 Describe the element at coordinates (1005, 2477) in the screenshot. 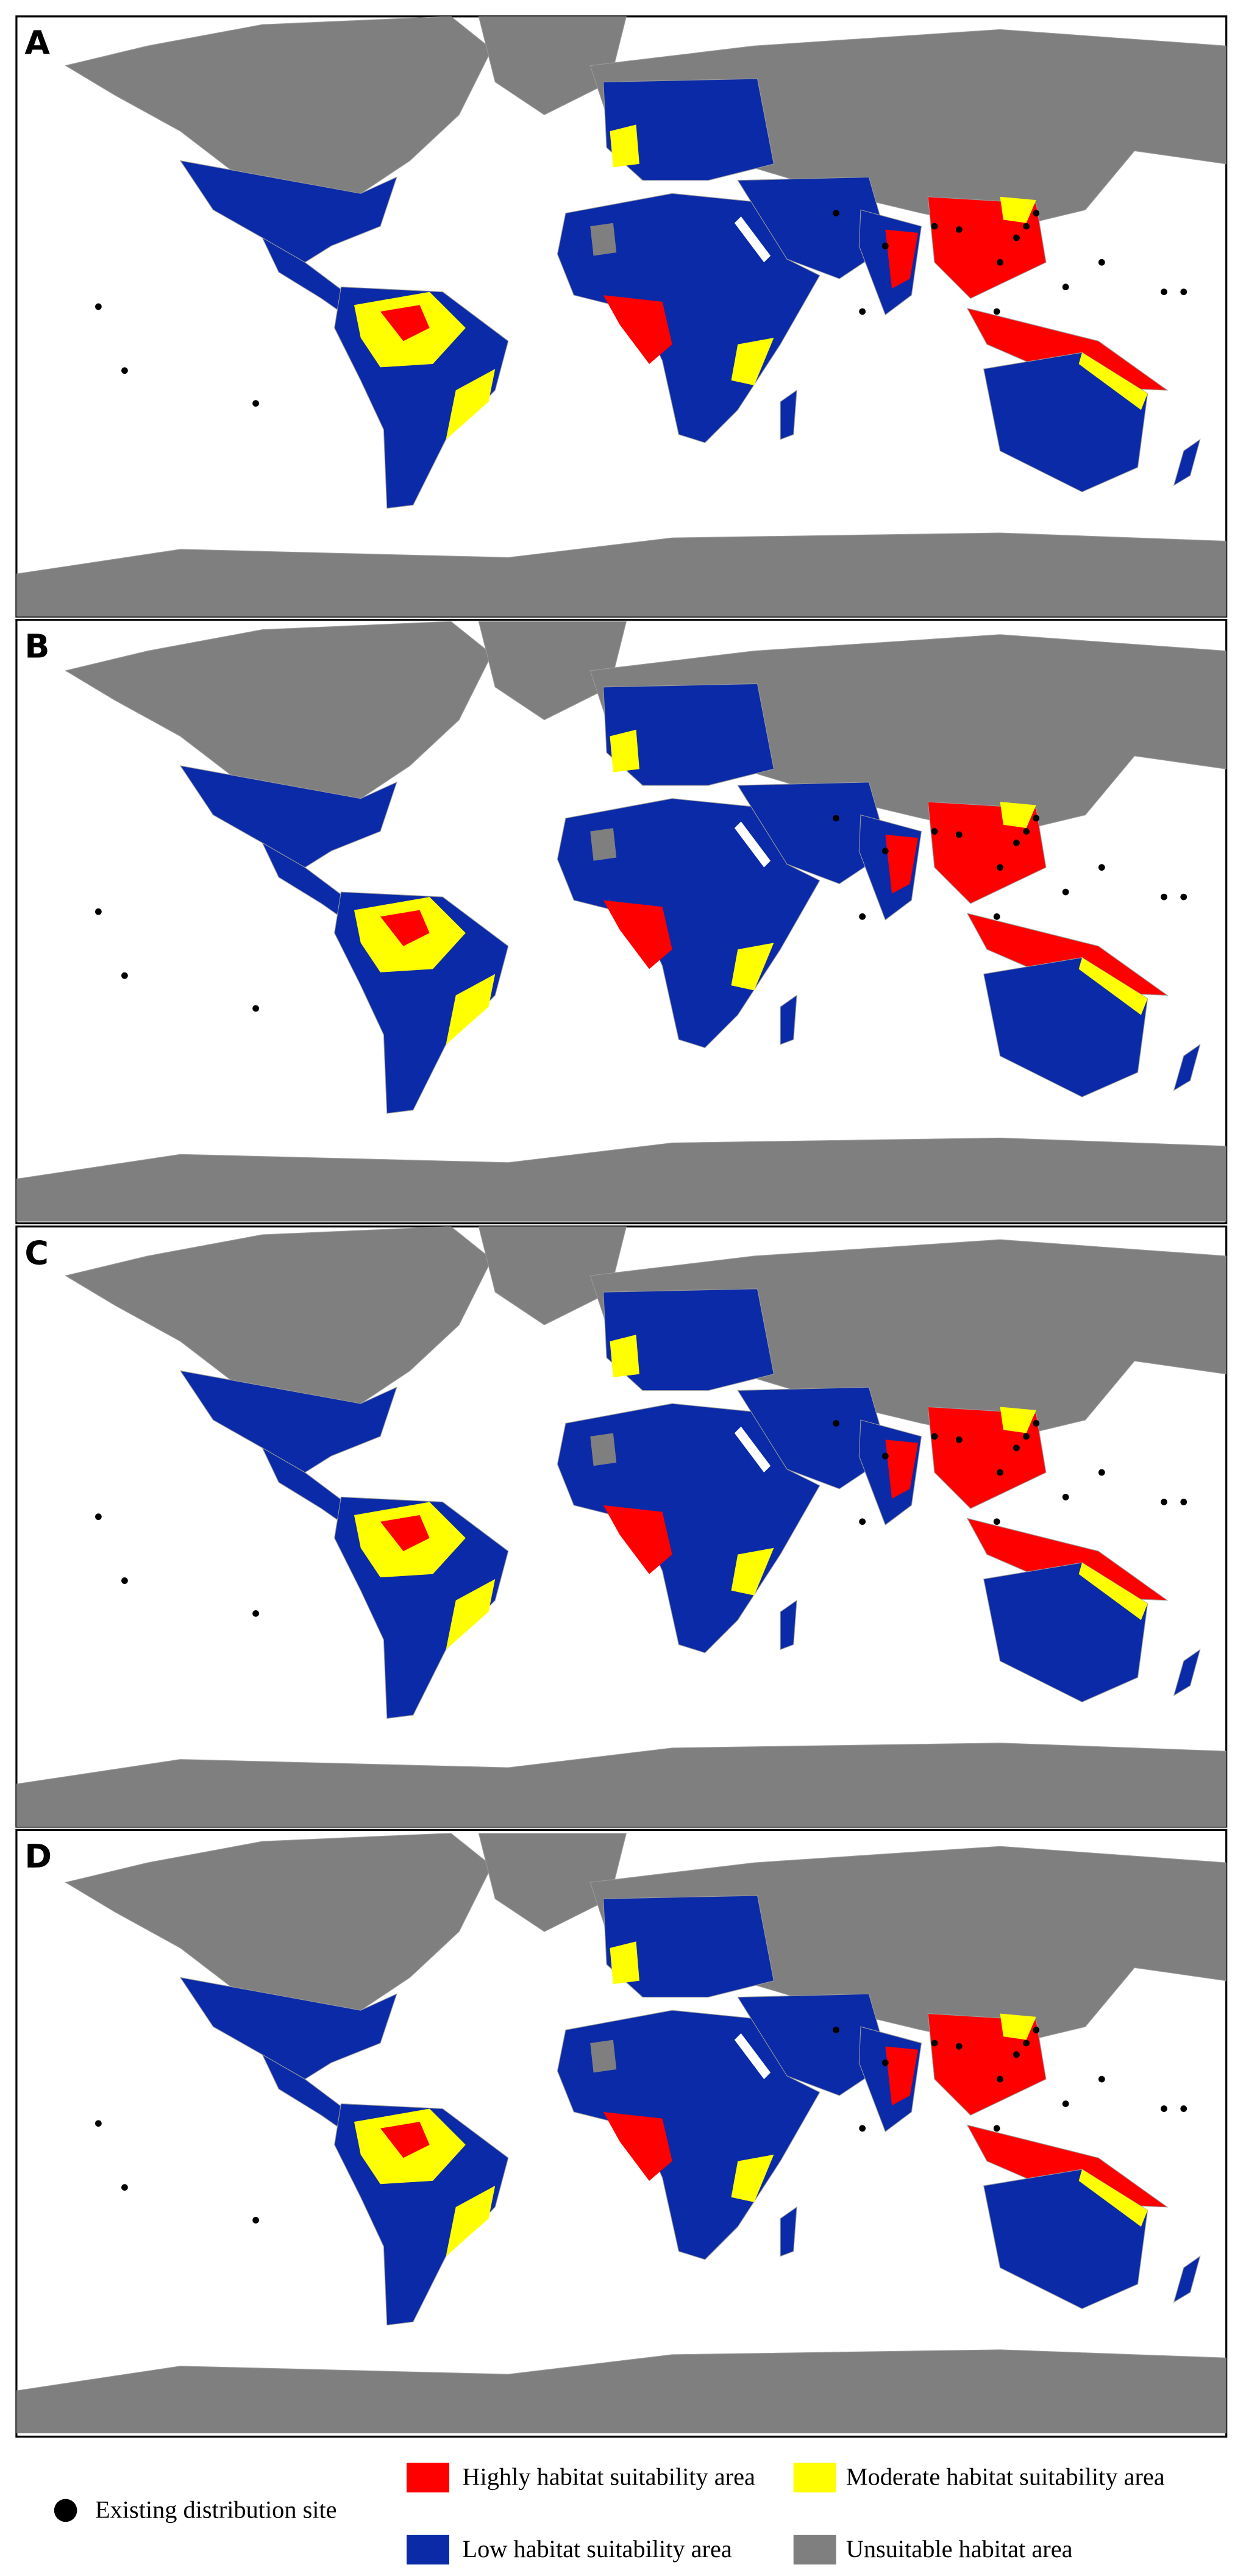

I see `legend-label: Moderate habitat suitability area` at that location.